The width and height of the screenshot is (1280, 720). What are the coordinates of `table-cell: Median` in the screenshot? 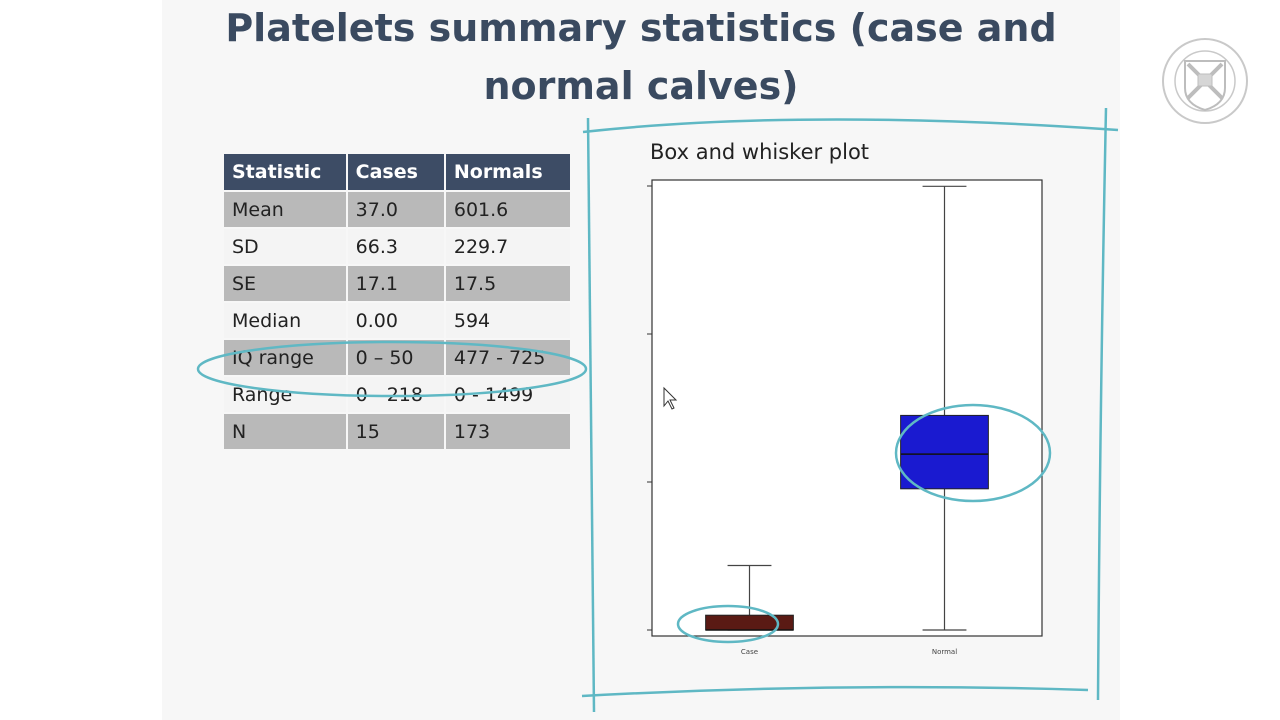 It's located at (285, 320).